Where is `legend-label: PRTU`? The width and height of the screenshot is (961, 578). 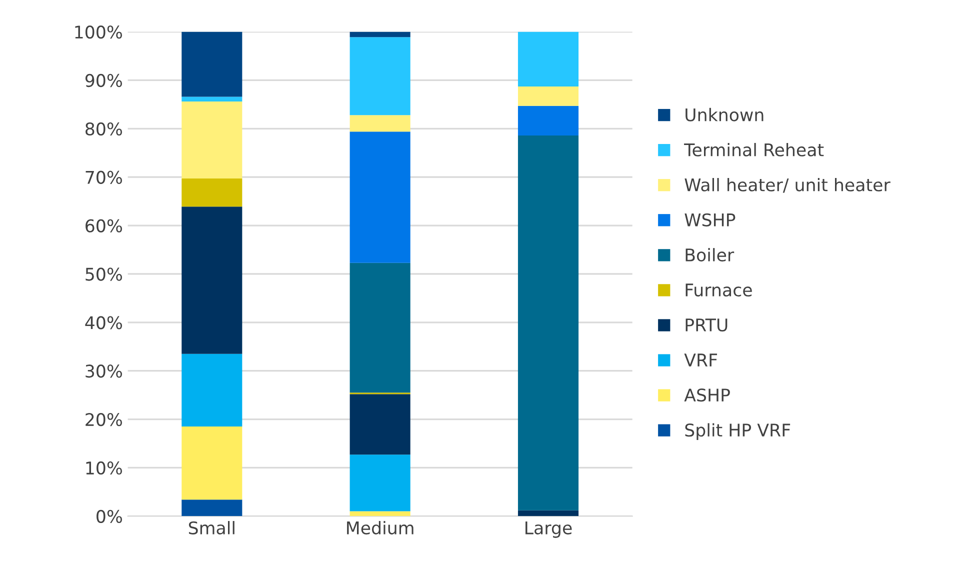
legend-label: PRTU is located at coordinates (707, 325).